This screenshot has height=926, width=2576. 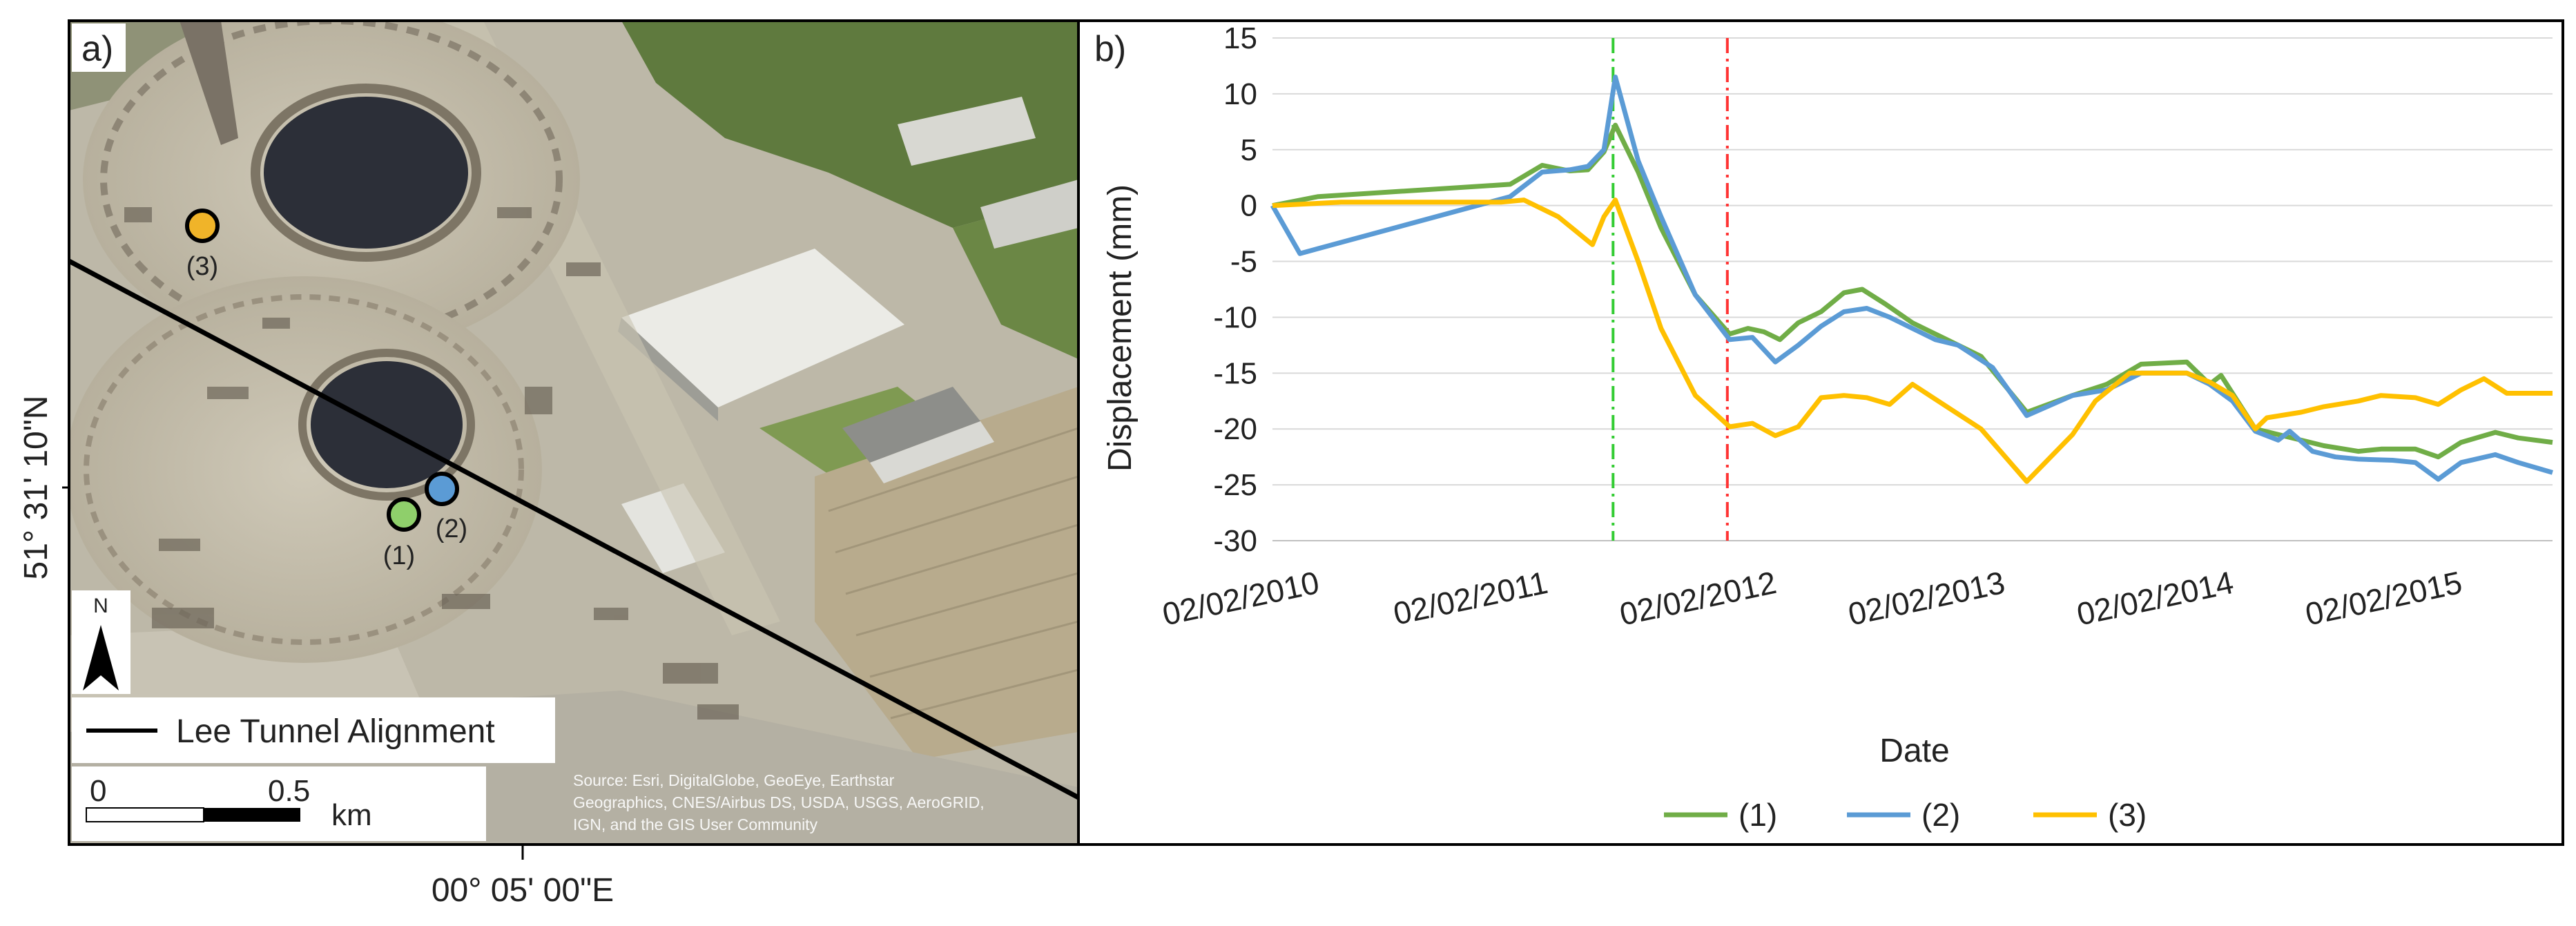 What do you see at coordinates (202, 266) in the screenshot?
I see `map-point-3-label: (3)` at bounding box center [202, 266].